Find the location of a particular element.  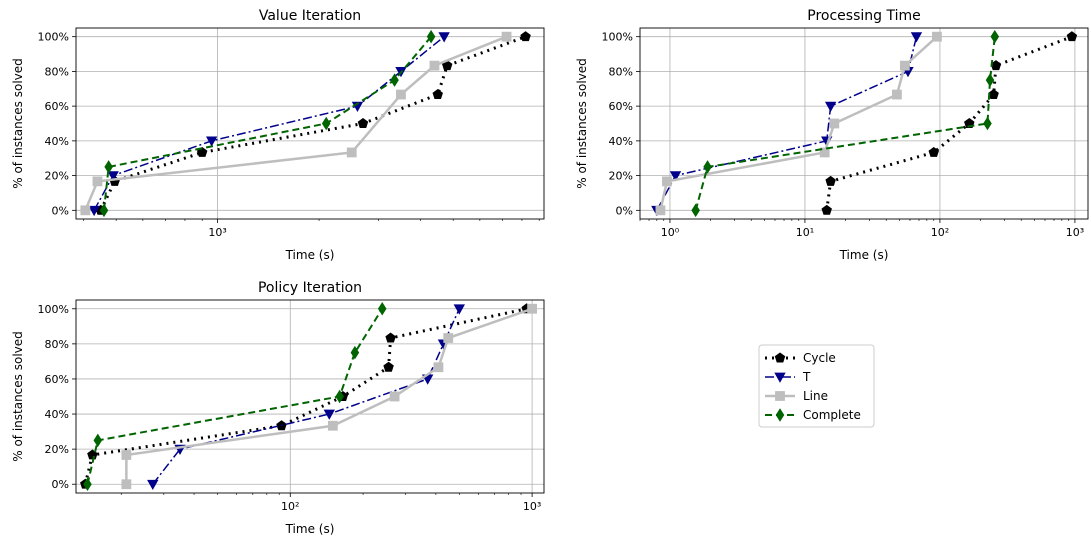

legend-marker-line is located at coordinates (780, 396).